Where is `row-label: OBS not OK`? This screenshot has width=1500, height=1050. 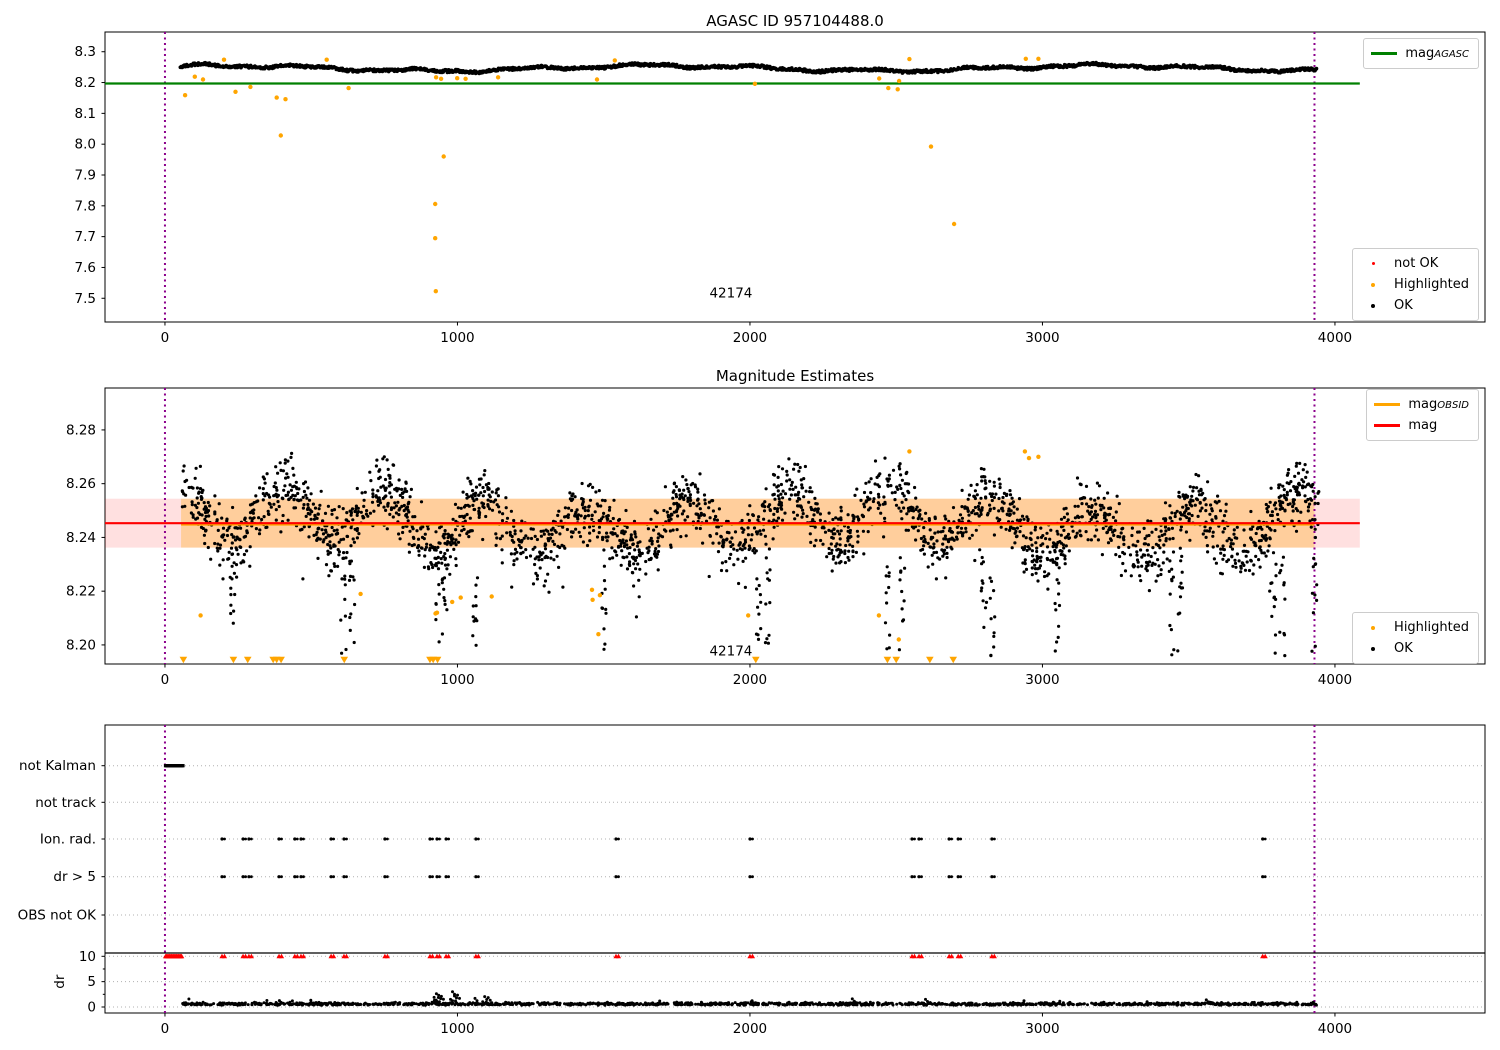 row-label: OBS not OK is located at coordinates (58, 916).